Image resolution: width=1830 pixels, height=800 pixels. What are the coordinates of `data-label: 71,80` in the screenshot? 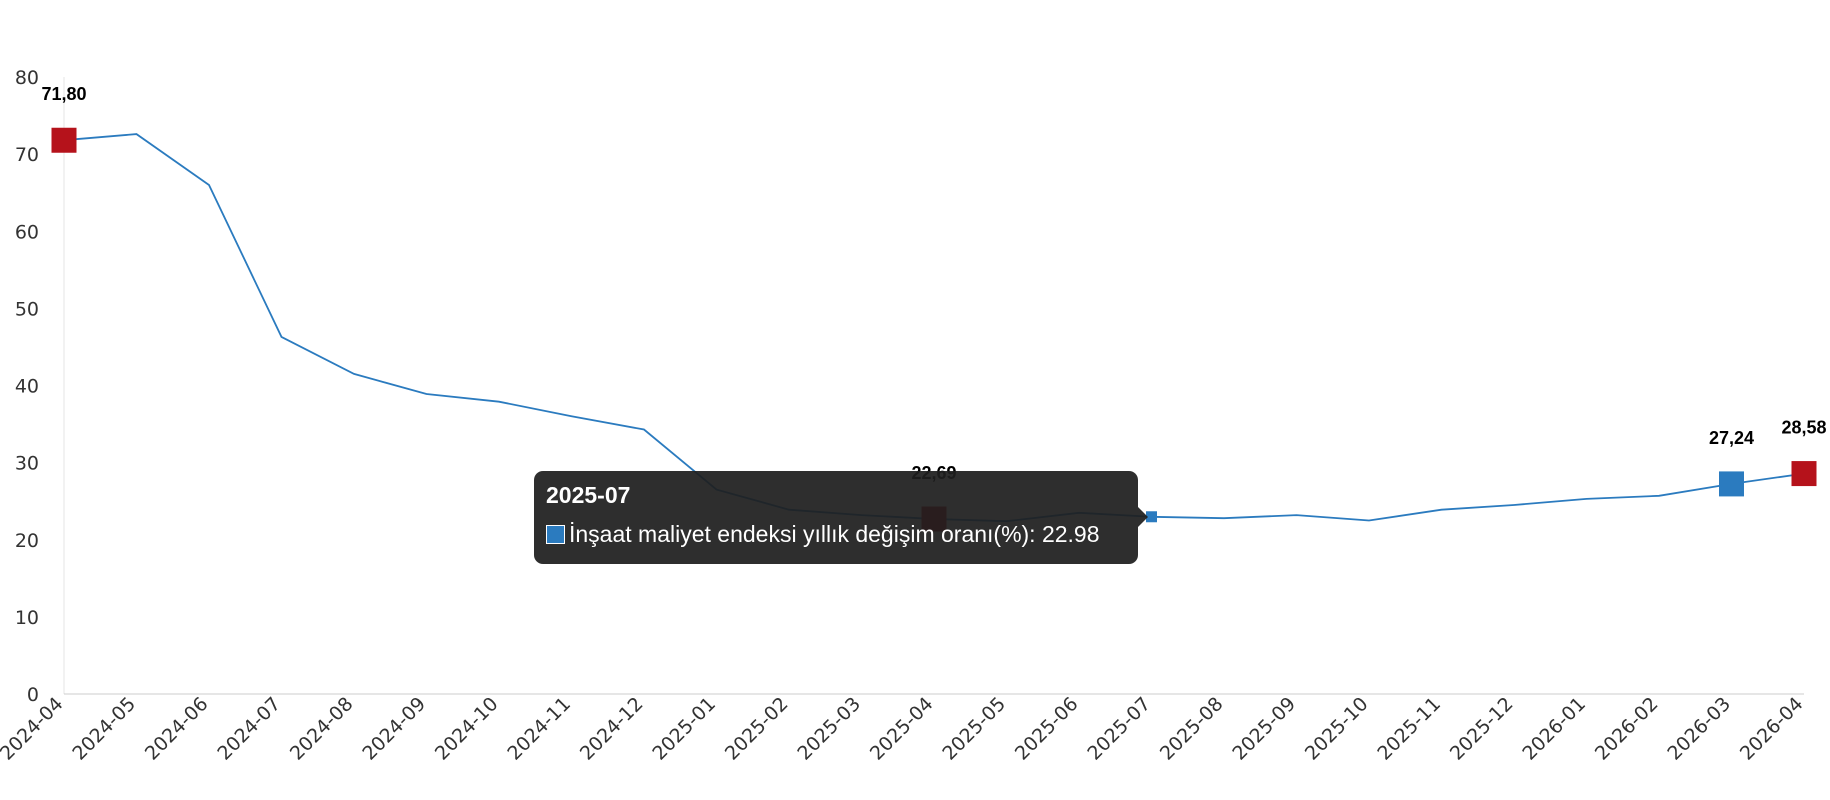 It's located at (63, 94).